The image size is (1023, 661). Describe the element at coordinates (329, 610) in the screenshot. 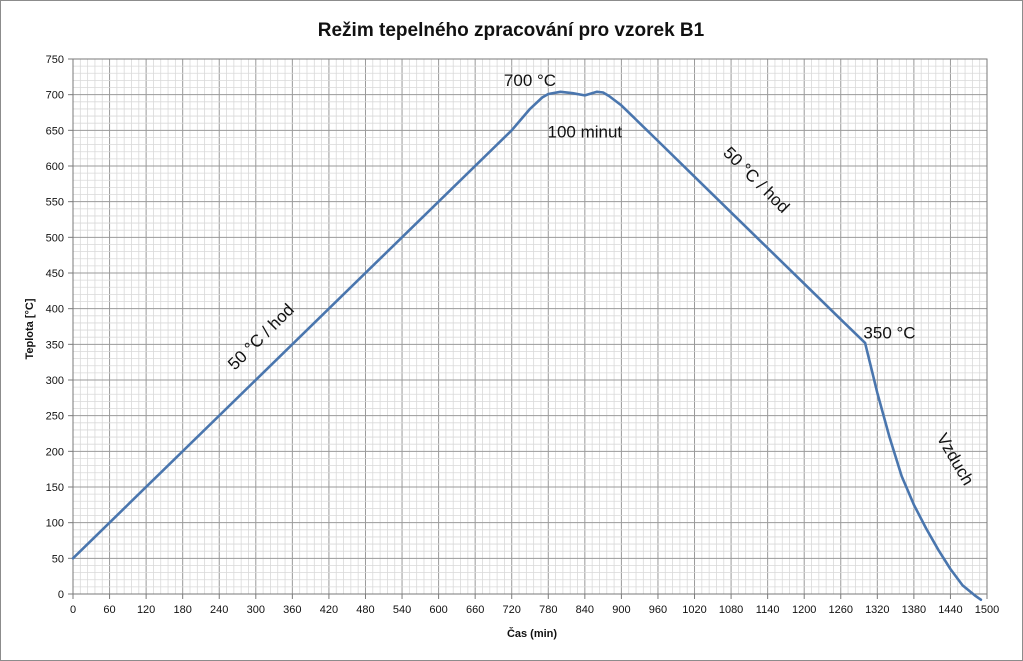

I see `x-tick-label: 420` at that location.